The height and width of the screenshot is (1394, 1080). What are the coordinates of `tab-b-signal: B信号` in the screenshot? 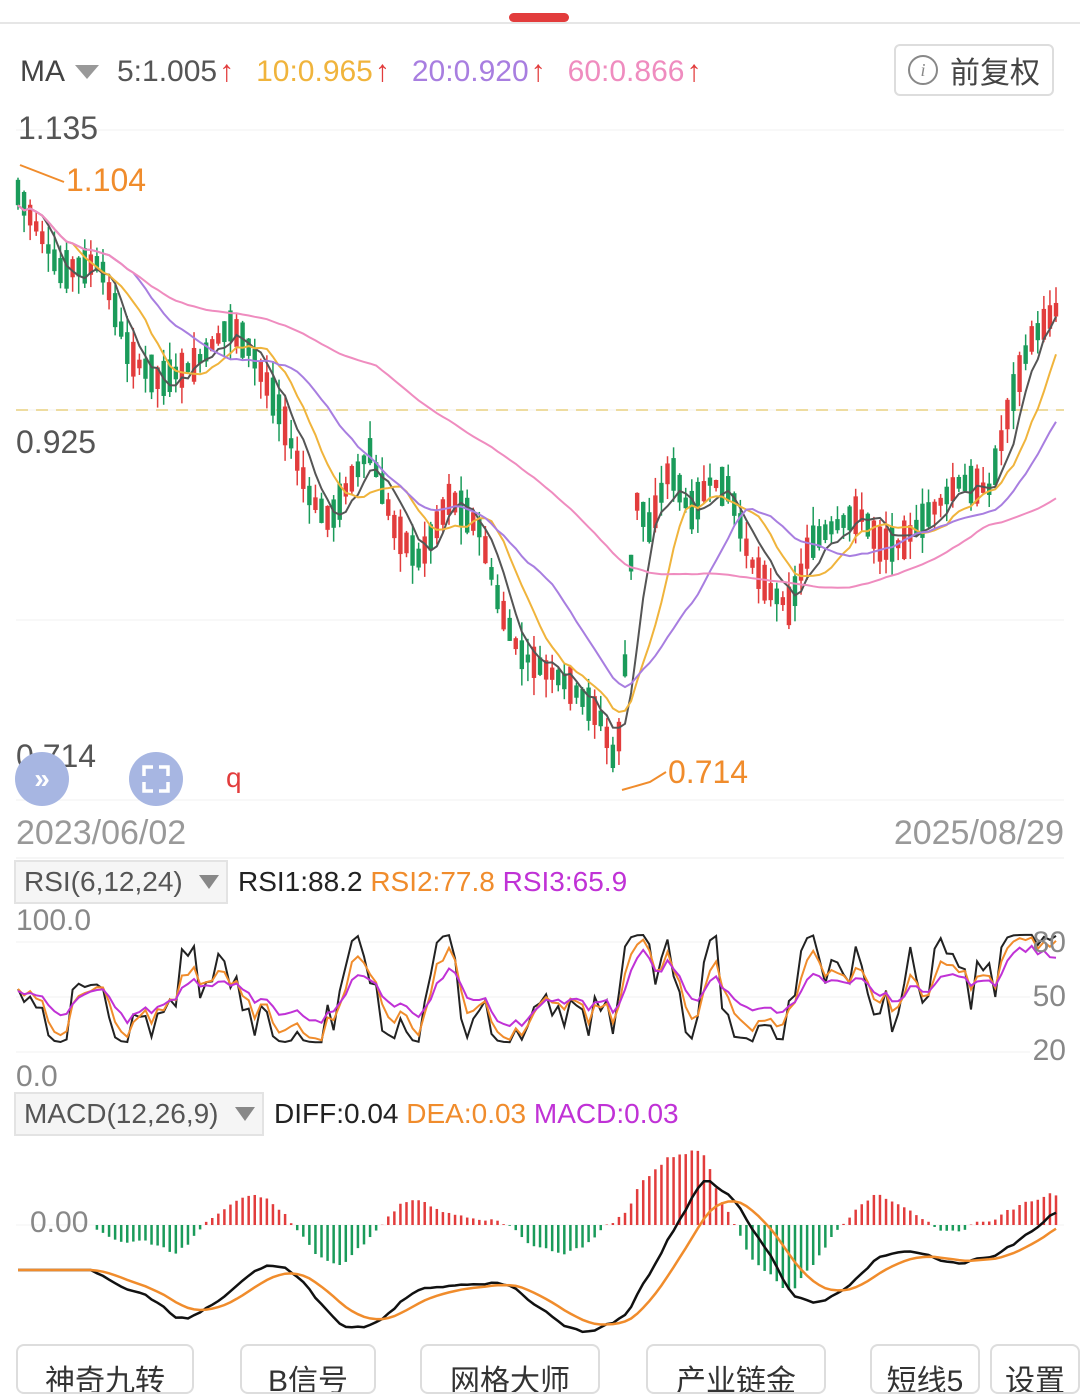 It's located at (308, 1369).